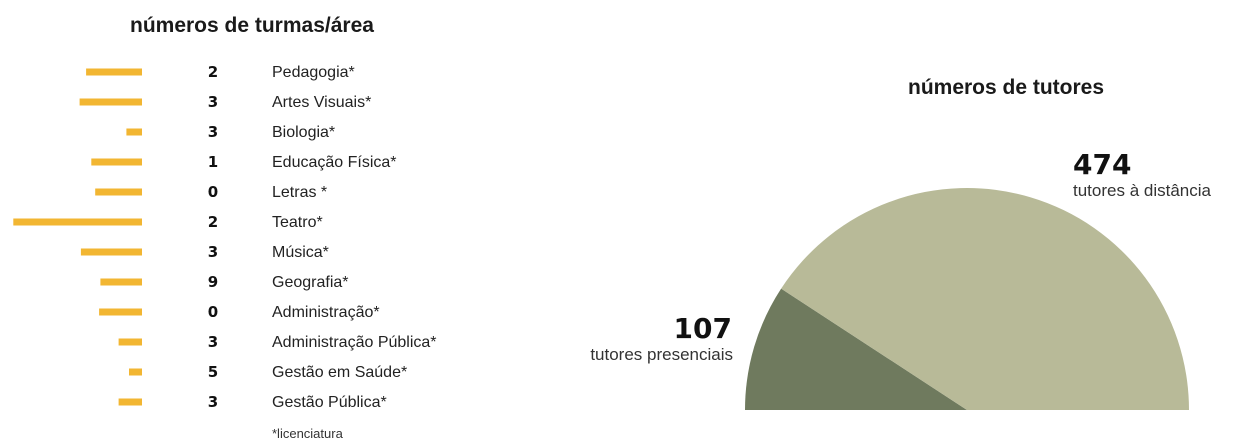 Image resolution: width=1246 pixels, height=447 pixels. I want to click on category-label: Pedagogia*, so click(313, 72).